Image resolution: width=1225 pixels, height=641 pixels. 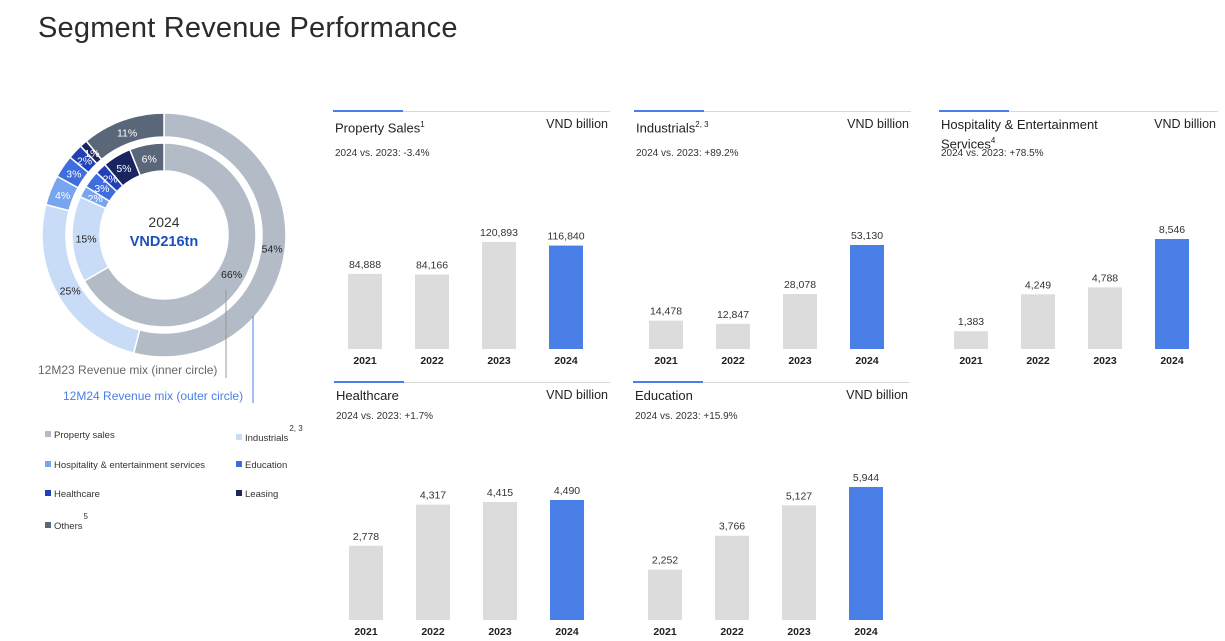 I want to click on panel-title: Healthcare, so click(x=367, y=396).